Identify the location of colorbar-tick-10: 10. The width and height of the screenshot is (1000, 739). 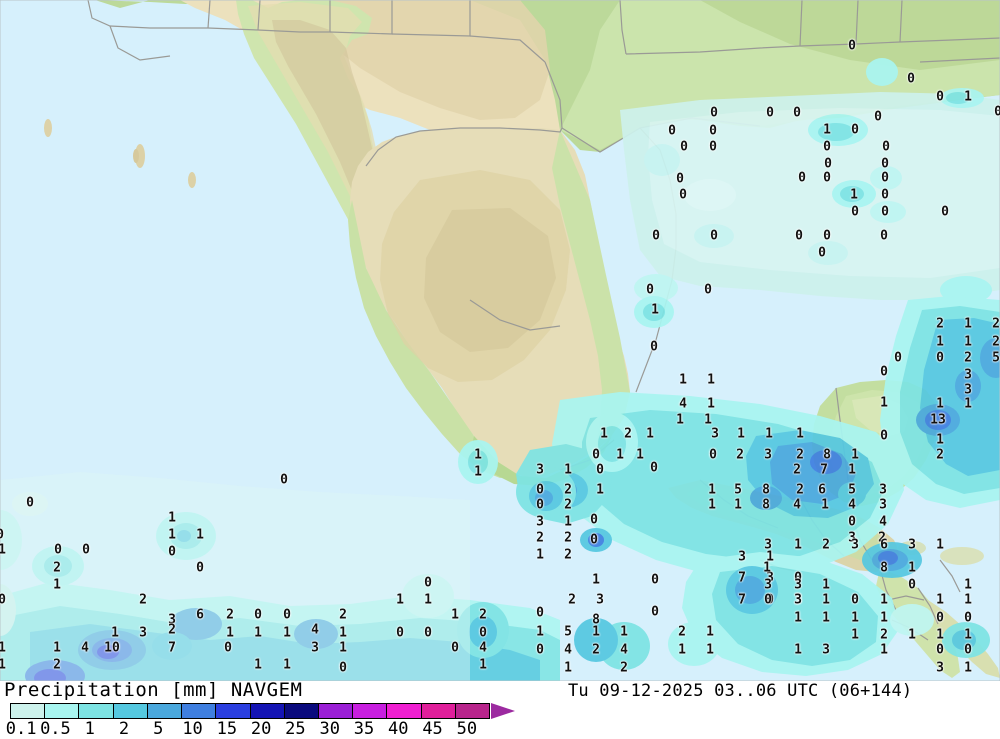
(192, 729).